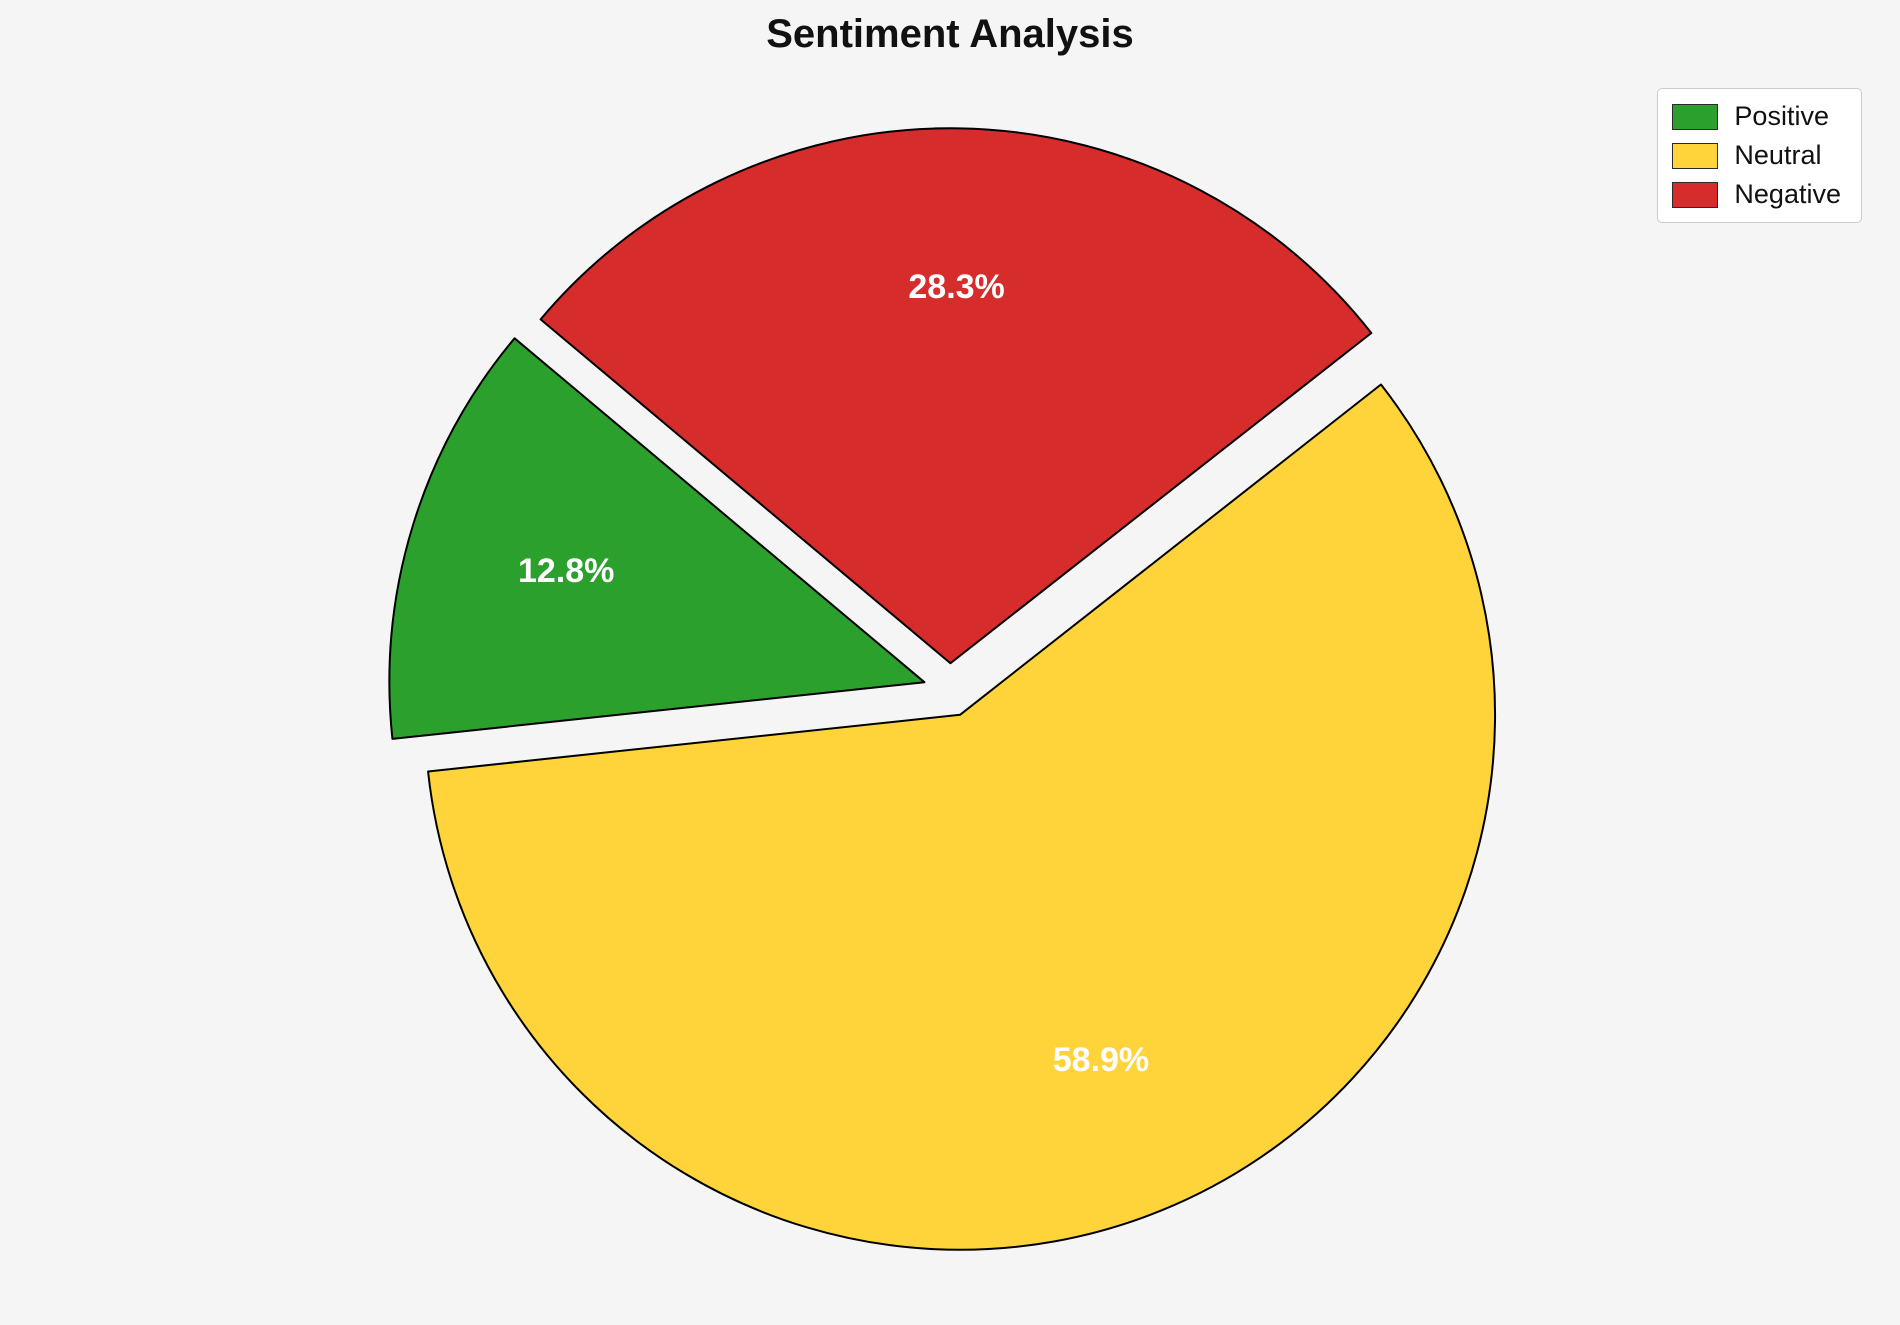 Image resolution: width=1900 pixels, height=1325 pixels. Describe the element at coordinates (1778, 155) in the screenshot. I see `legend-label-neutral: Neutral` at that location.